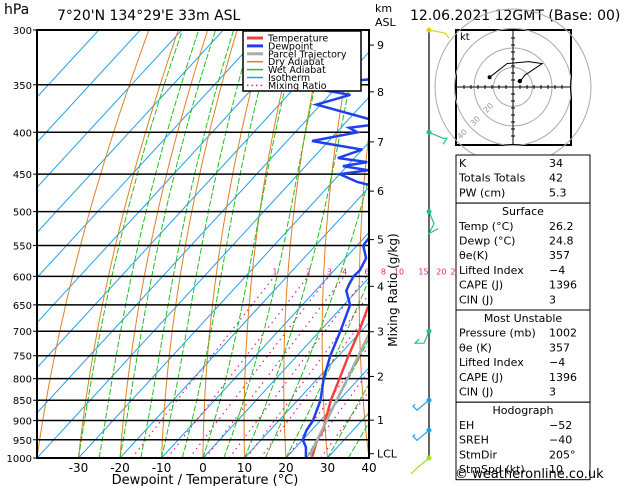 This screenshot has width=629, height=486. What do you see at coordinates (22, 357) in the screenshot?
I see `pressure-tick-label: 750` at bounding box center [22, 357].